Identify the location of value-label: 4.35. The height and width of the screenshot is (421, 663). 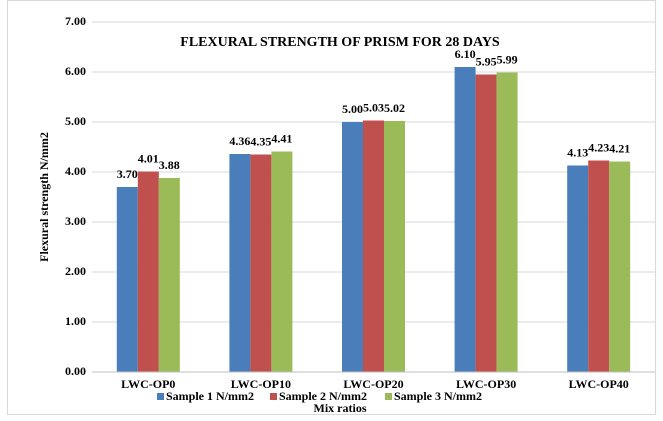
(260, 141).